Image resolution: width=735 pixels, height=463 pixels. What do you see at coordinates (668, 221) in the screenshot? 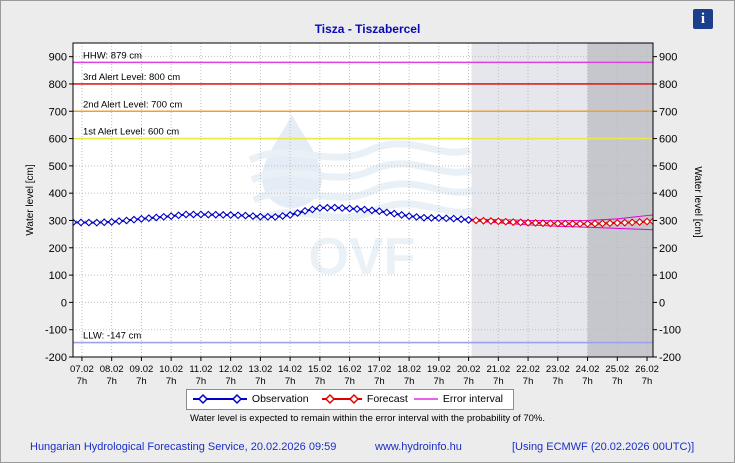
I see `y-tick-label-right: 300` at bounding box center [668, 221].